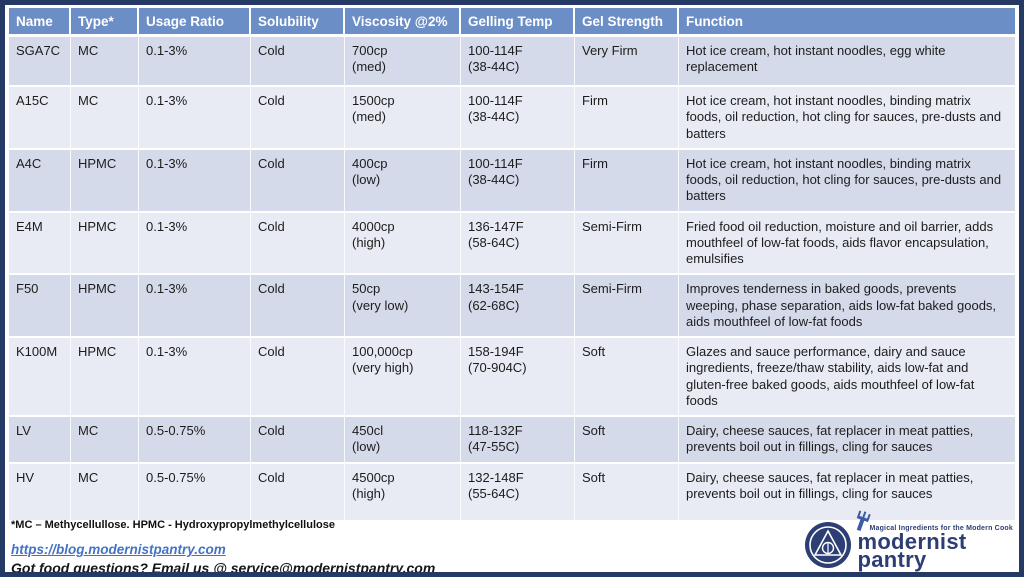  What do you see at coordinates (298, 22) in the screenshot?
I see `column-header-solubility: Solubility` at bounding box center [298, 22].